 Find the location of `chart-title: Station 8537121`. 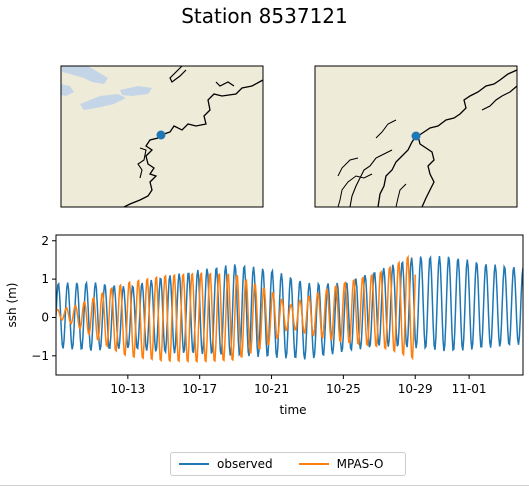

chart-title: Station 8537121 is located at coordinates (264, 16).